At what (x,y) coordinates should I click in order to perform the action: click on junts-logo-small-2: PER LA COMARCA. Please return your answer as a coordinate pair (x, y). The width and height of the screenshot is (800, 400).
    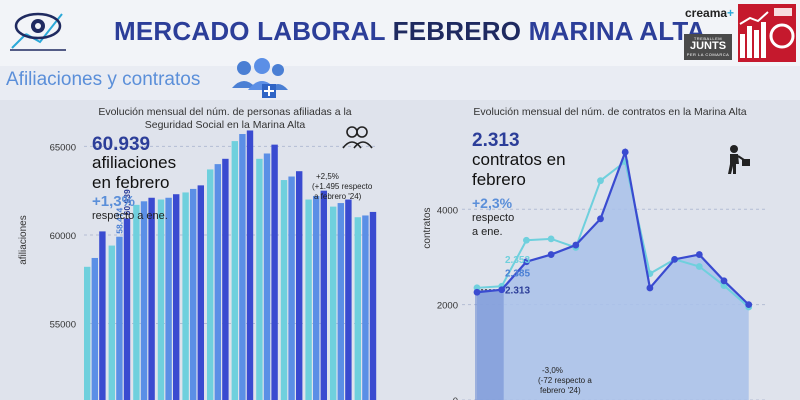
    Looking at the image, I should click on (708, 54).